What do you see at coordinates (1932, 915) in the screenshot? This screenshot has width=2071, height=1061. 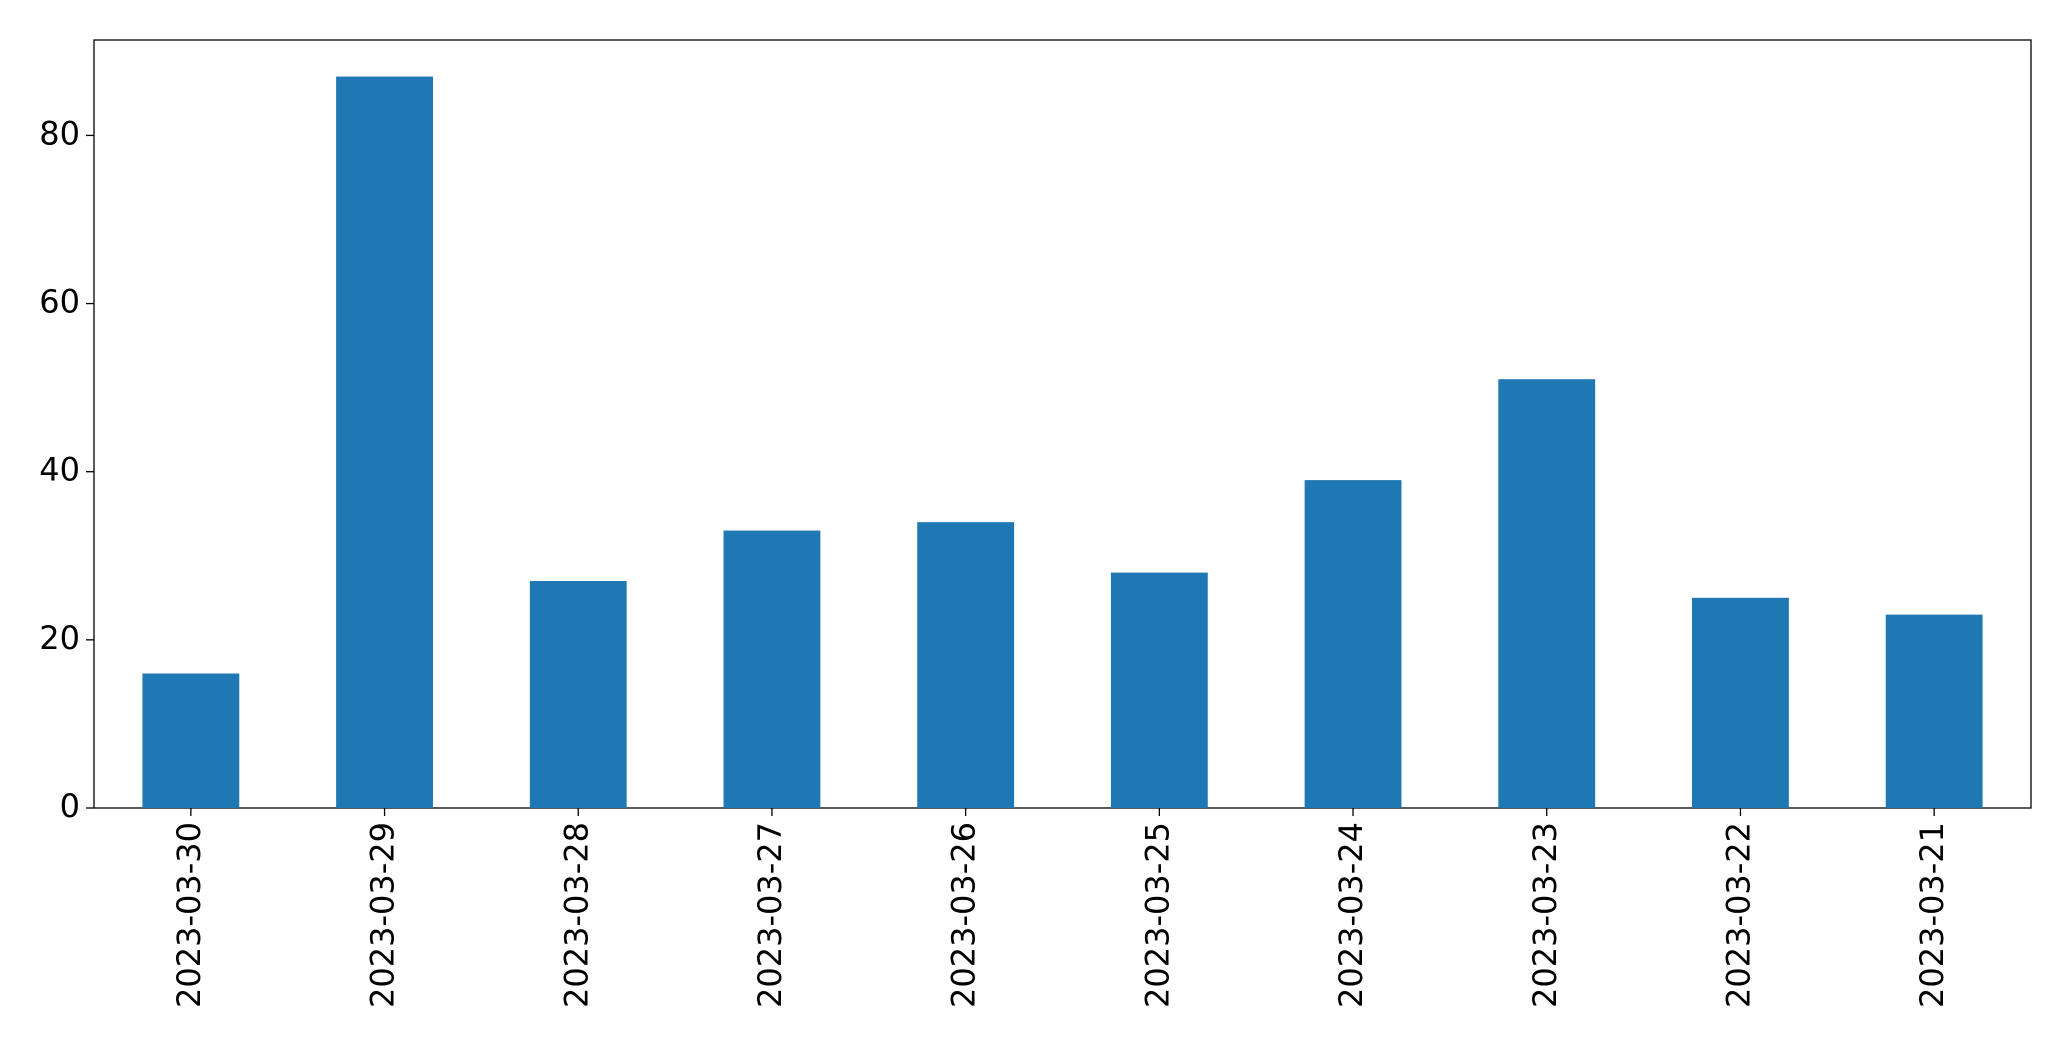 I see `x-tick-label: 2023-03-21` at bounding box center [1932, 915].